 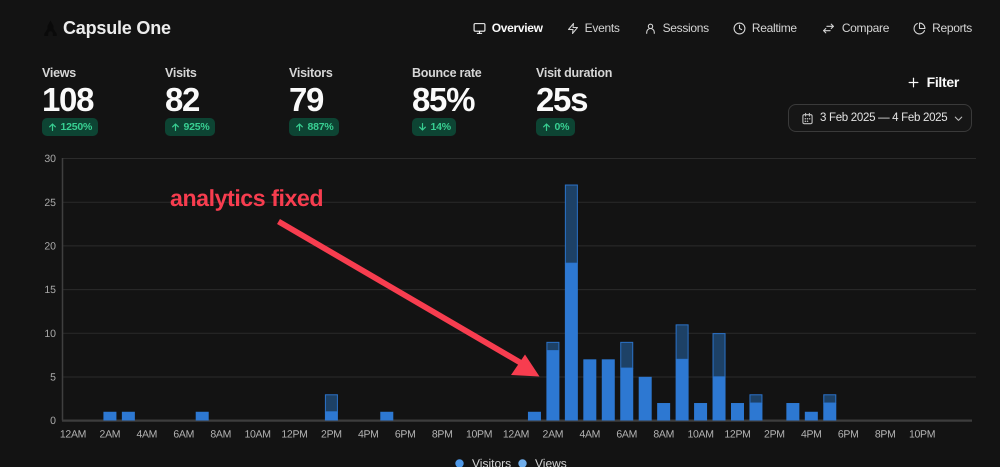 What do you see at coordinates (50, 159) in the screenshot?
I see `svg-text: 30` at bounding box center [50, 159].